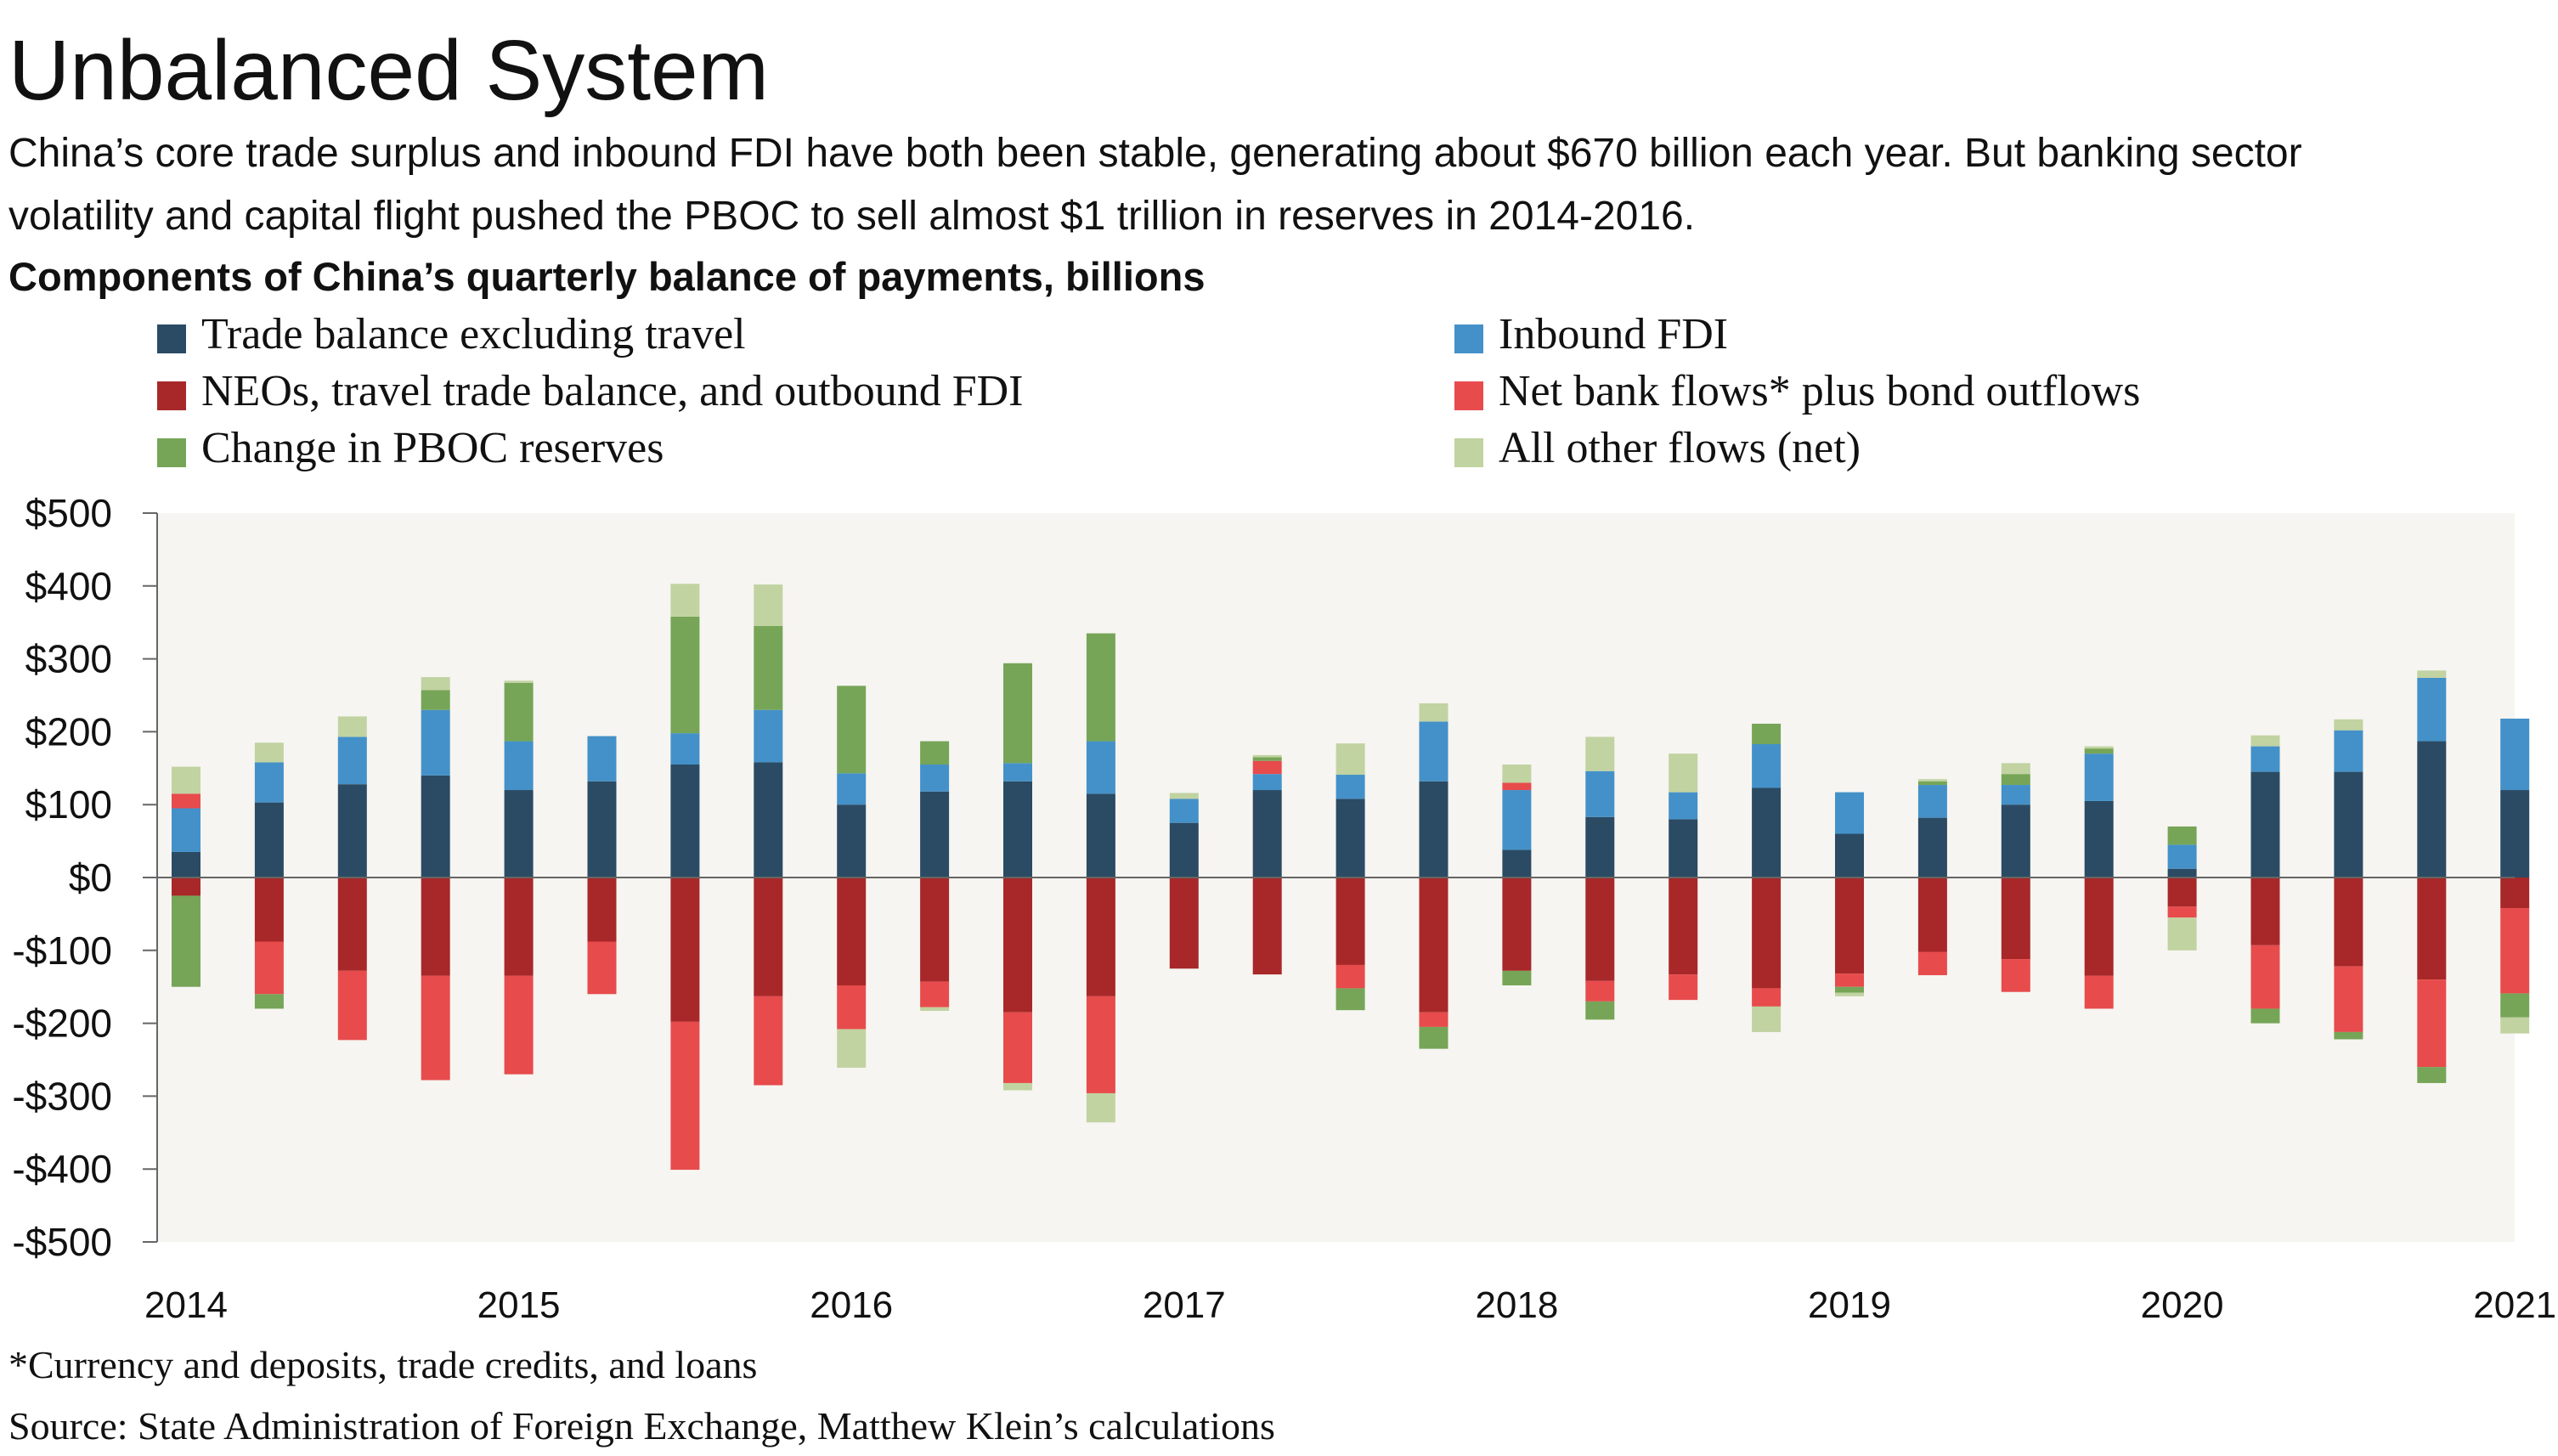 The height and width of the screenshot is (1456, 2558). I want to click on x-tick-label: 2019, so click(1849, 1305).